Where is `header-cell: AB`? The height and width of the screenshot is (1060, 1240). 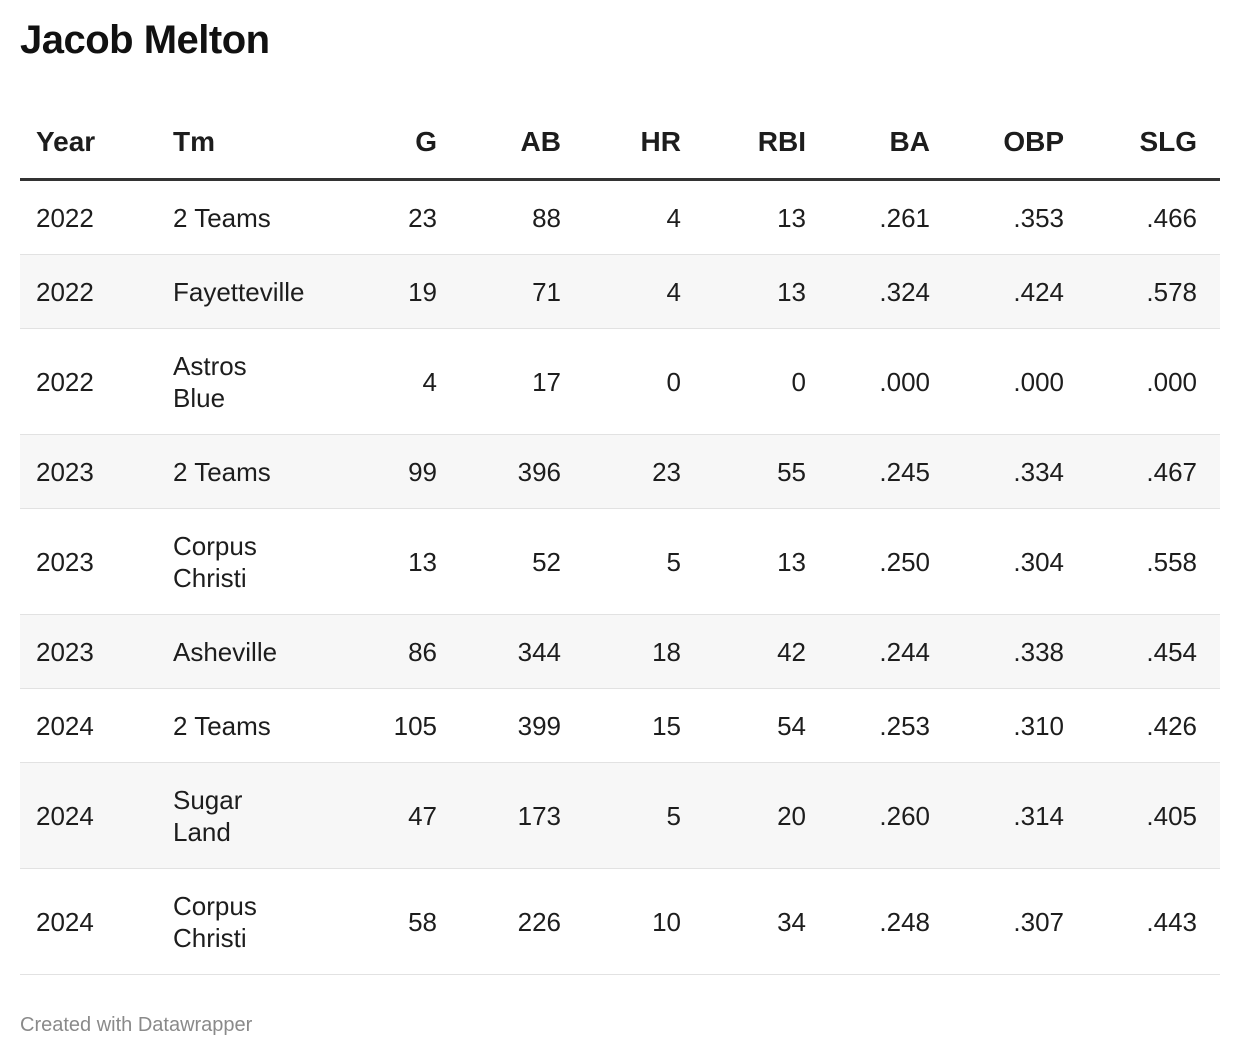
header-cell: AB is located at coordinates (519, 143).